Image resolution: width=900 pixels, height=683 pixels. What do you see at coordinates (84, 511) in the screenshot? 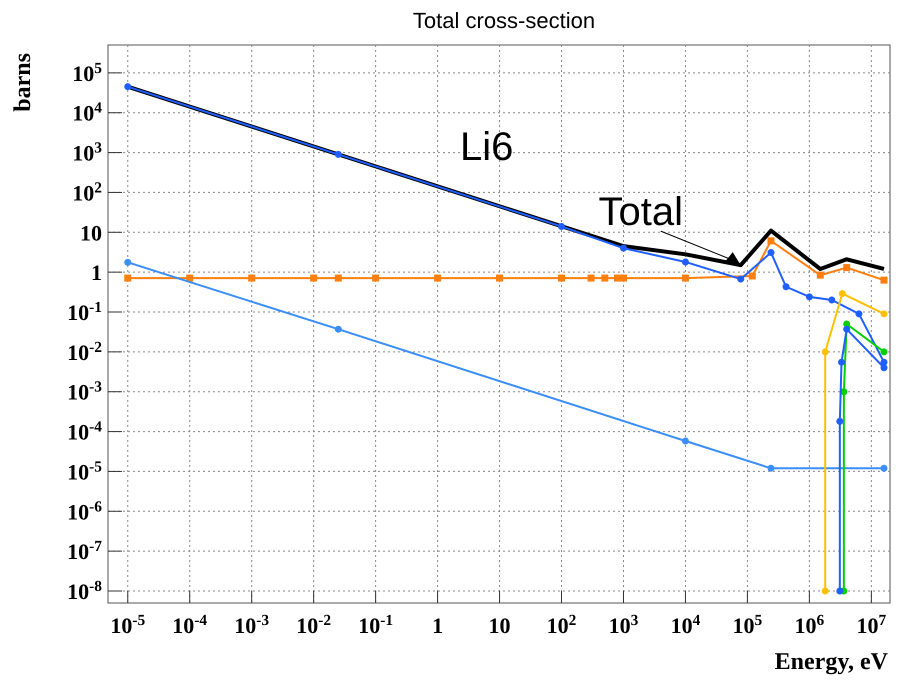
I see `y-tick-label: 10$^{-6}$` at bounding box center [84, 511].